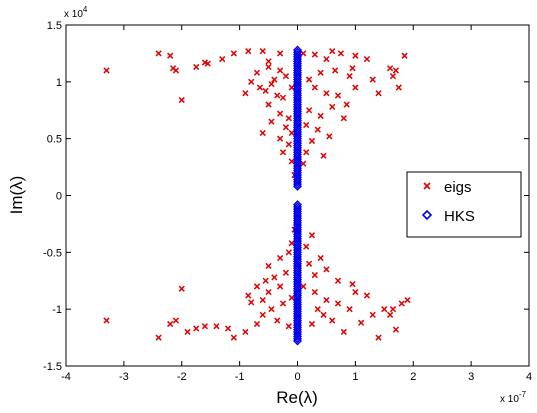 This screenshot has height=413, width=537. I want to click on y-tick-label: -1.5, so click(52, 367).